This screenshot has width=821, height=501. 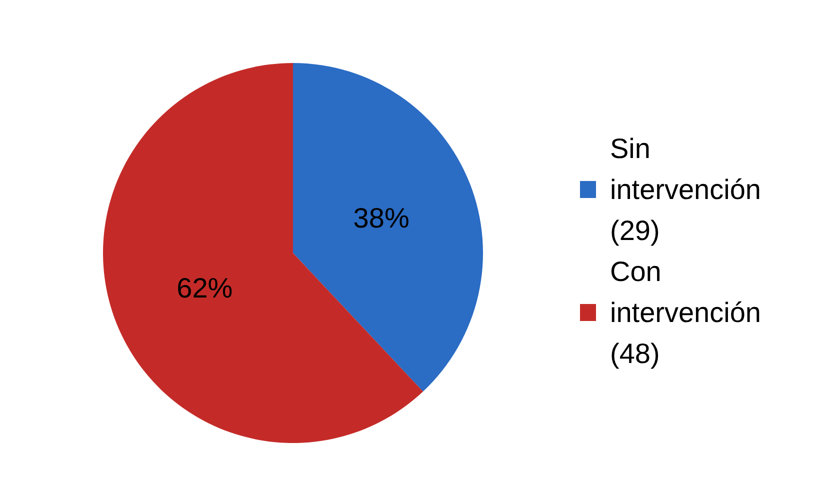 I want to click on data-label: 62%, so click(x=204, y=288).